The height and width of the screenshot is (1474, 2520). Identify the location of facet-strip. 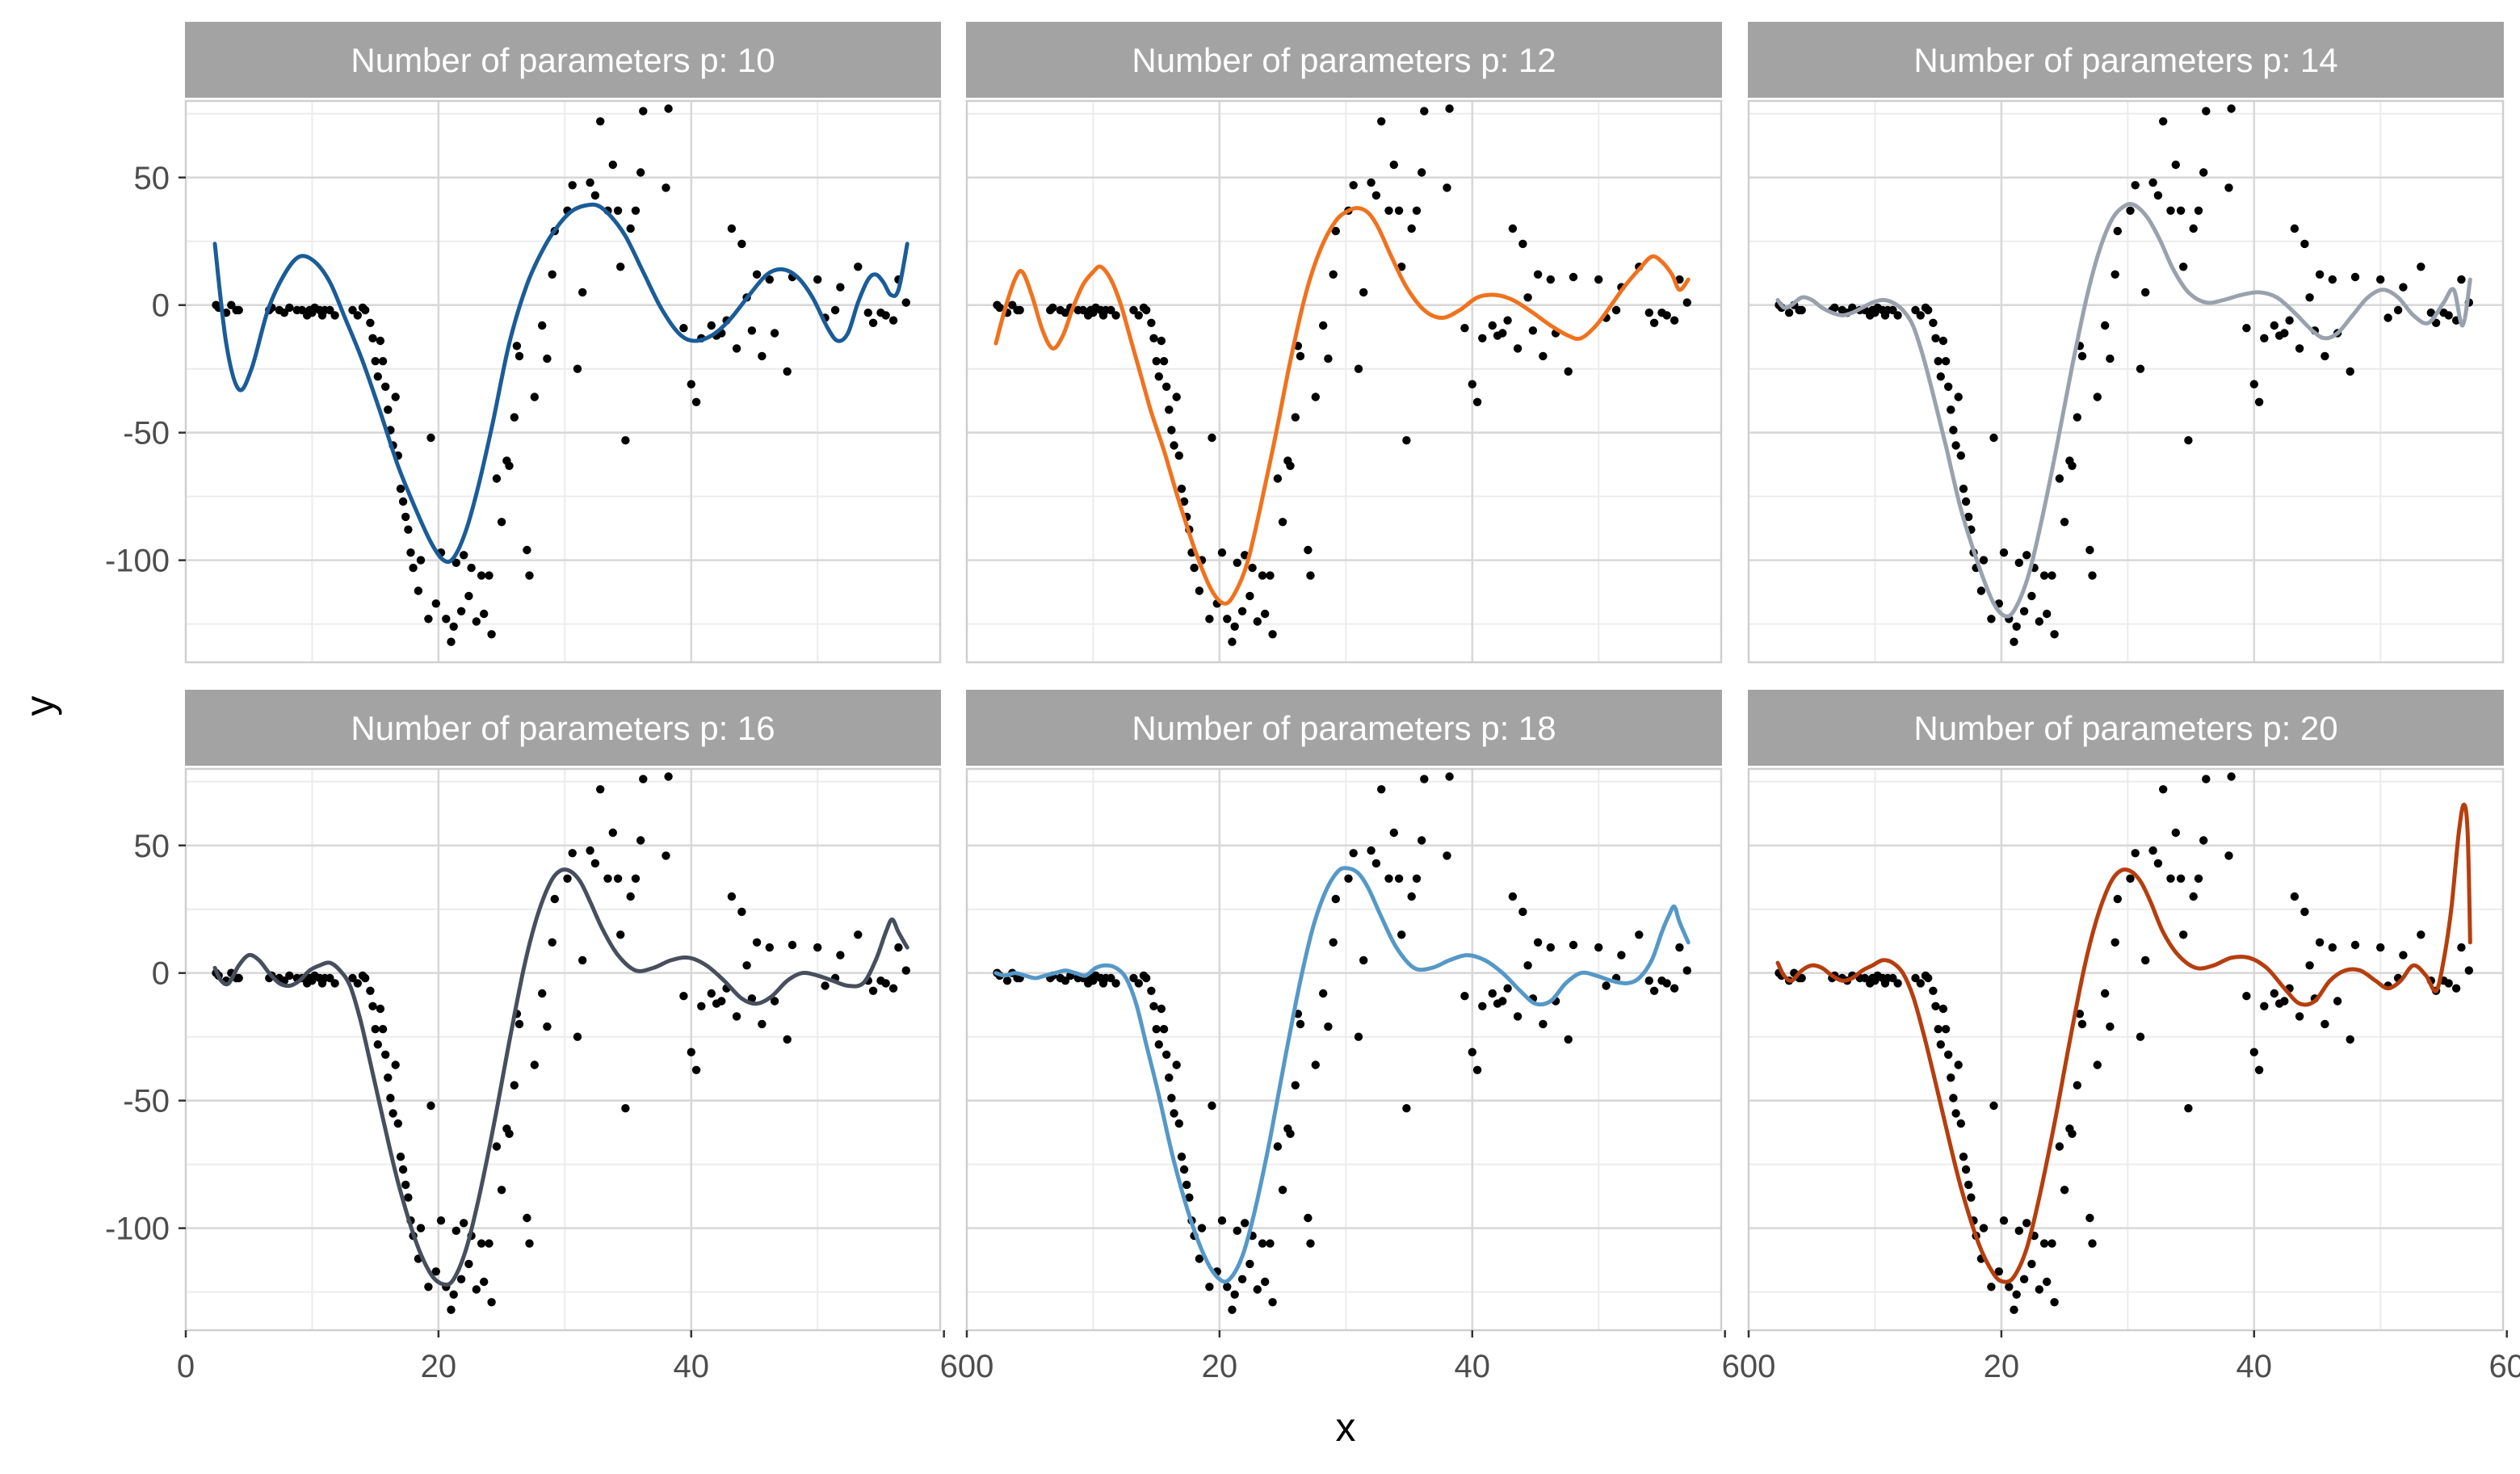
(2126, 728).